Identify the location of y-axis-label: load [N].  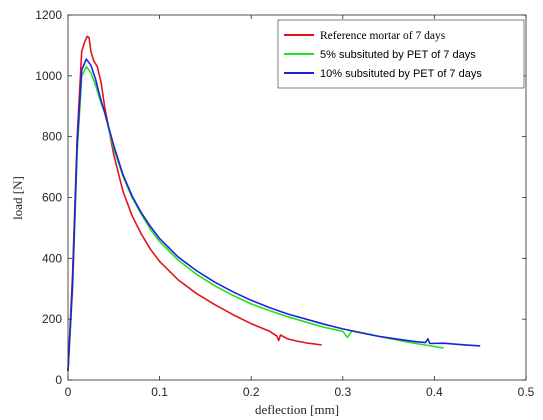
(17, 198).